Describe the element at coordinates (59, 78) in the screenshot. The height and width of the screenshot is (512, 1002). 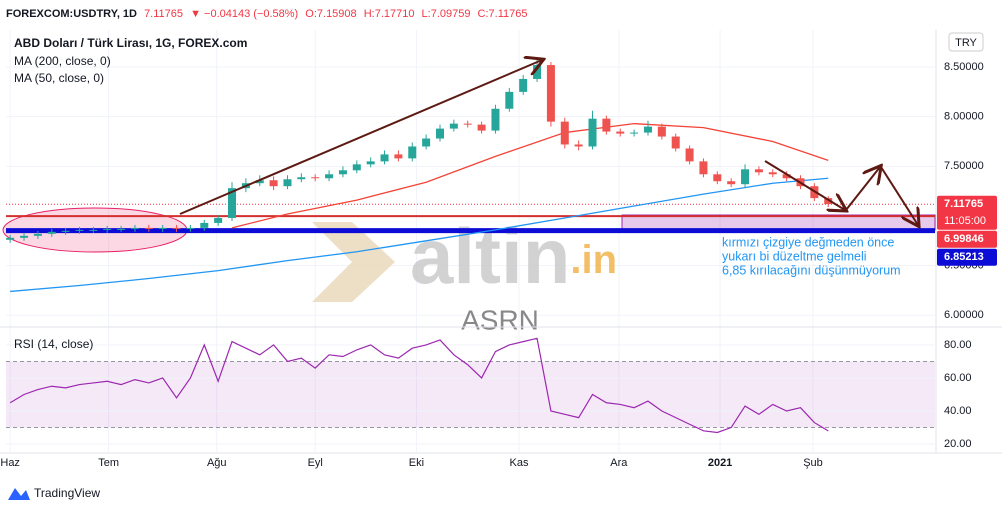
I see `legend-entry: MA (50, close, 0)` at that location.